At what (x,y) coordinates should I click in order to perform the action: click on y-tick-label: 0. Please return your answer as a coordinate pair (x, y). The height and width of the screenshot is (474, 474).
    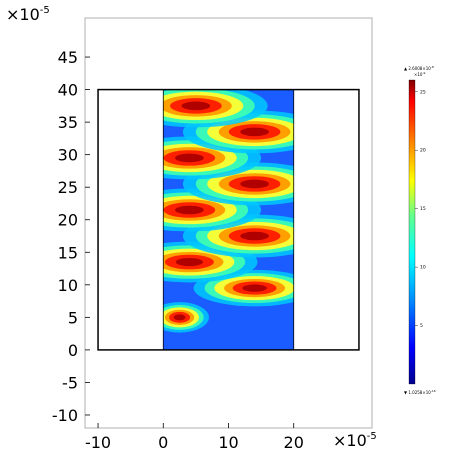
    Looking at the image, I should click on (73, 350).